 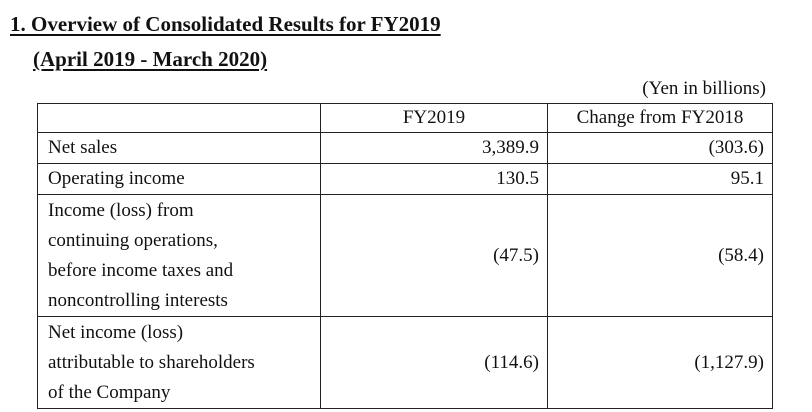 I want to click on row-label-operating-income: Operating income, so click(x=179, y=179).